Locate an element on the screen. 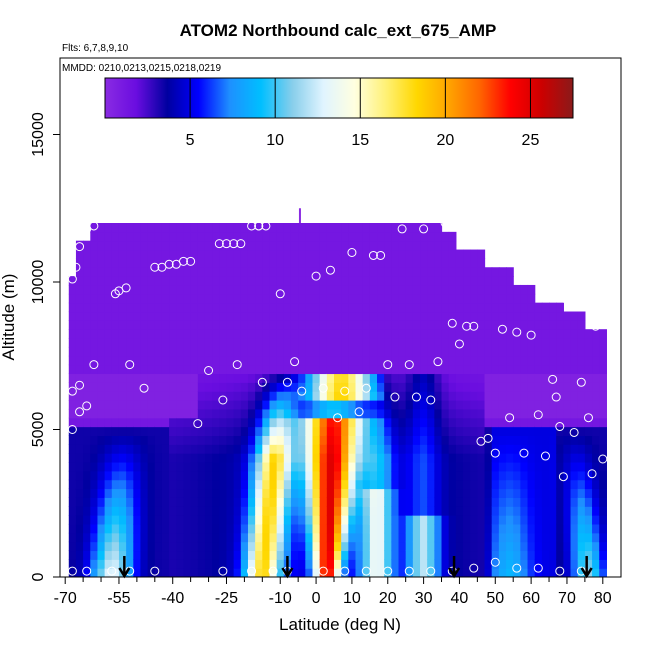 The height and width of the screenshot is (650, 650). track-point is located at coordinates (402, 229).